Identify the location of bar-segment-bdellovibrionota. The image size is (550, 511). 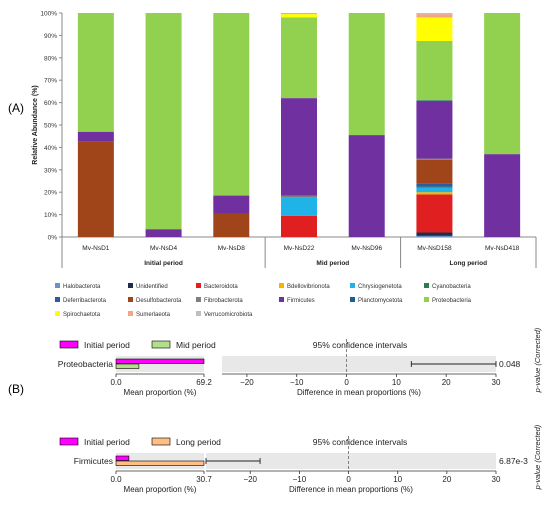
(434, 193).